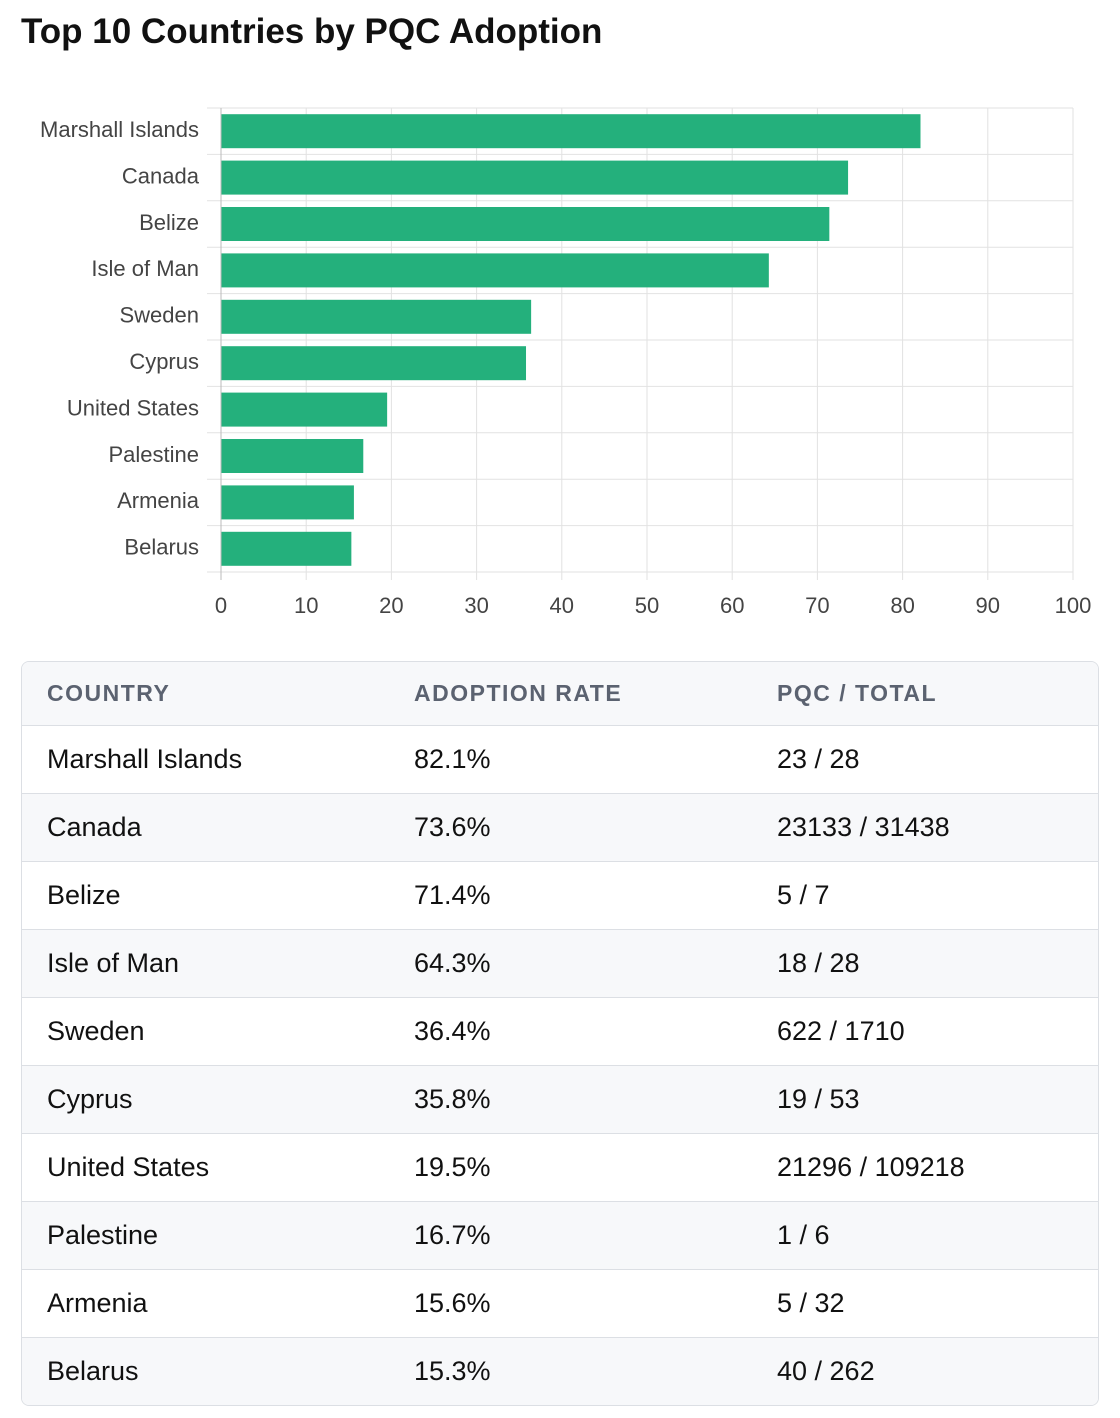 This screenshot has width=1120, height=1418. I want to click on table-header: COUNTRY ADOPTION RATE PQC / TOTAL, so click(560, 693).